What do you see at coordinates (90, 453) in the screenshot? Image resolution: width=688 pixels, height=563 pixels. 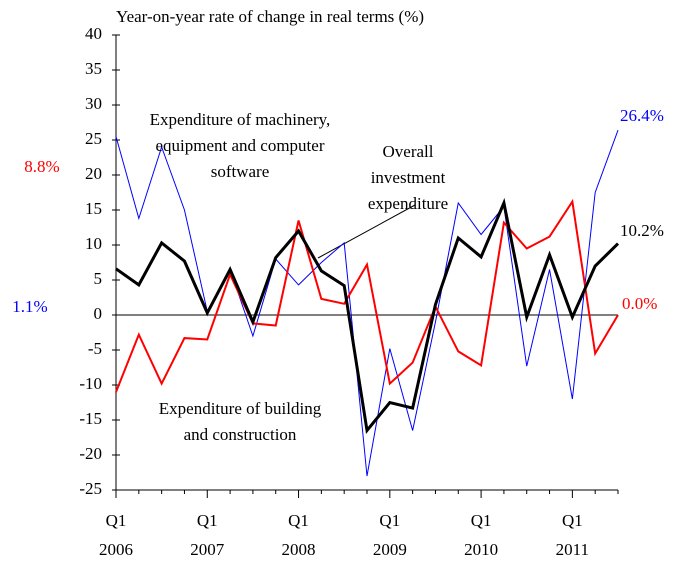 I see `y-tick-label: -20` at bounding box center [90, 453].